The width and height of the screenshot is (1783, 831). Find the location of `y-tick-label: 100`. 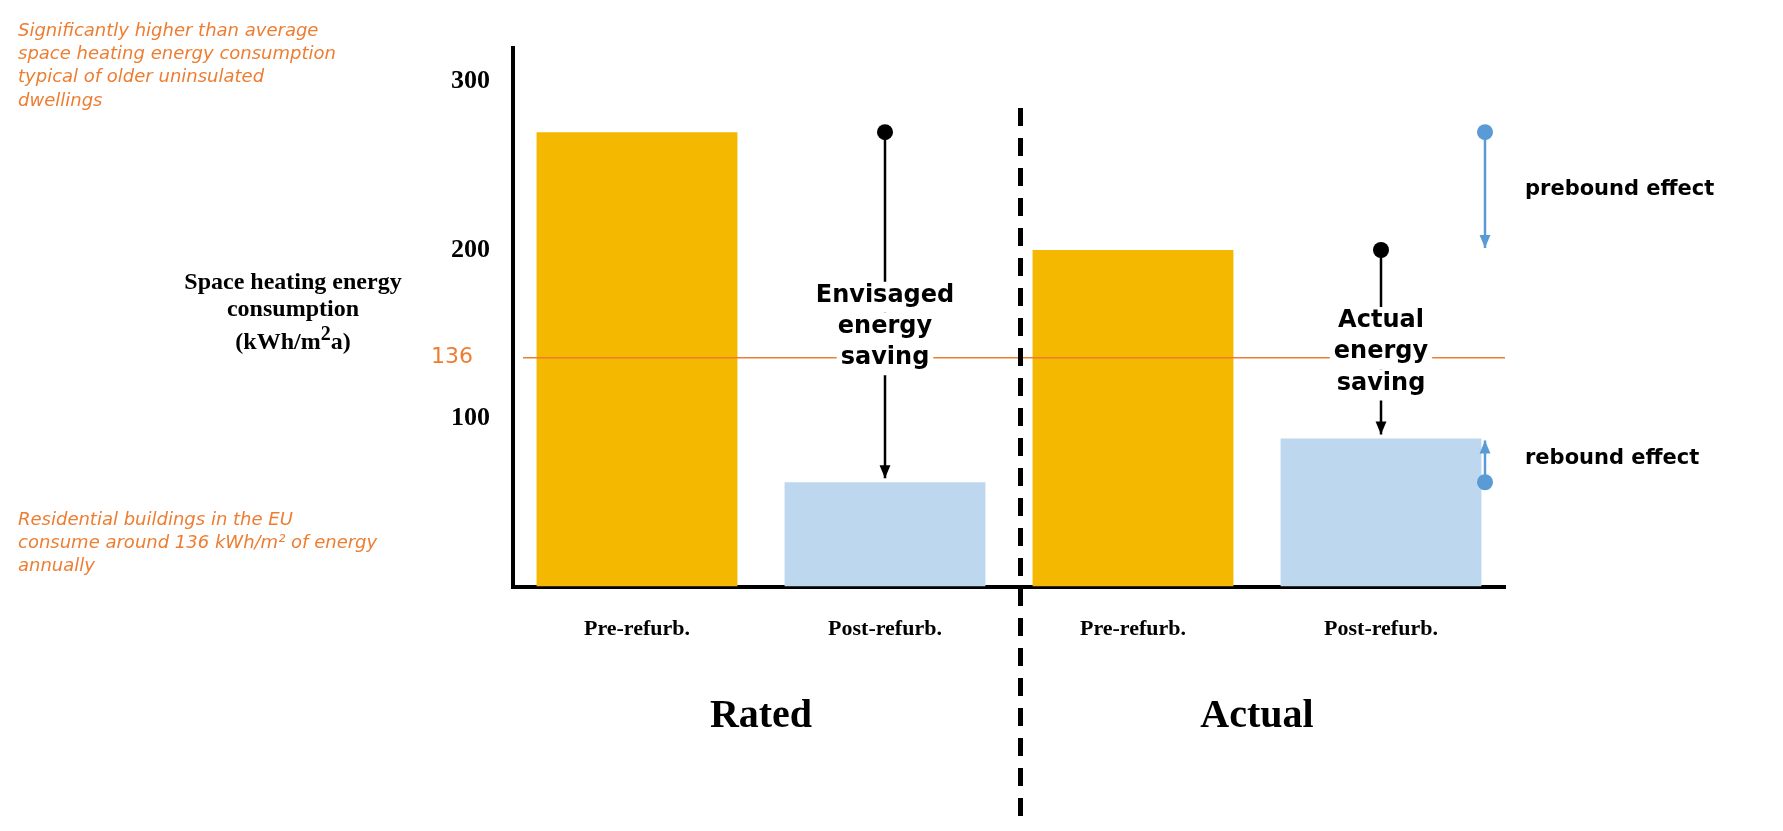

y-tick-label: 100 is located at coordinates (470, 417).